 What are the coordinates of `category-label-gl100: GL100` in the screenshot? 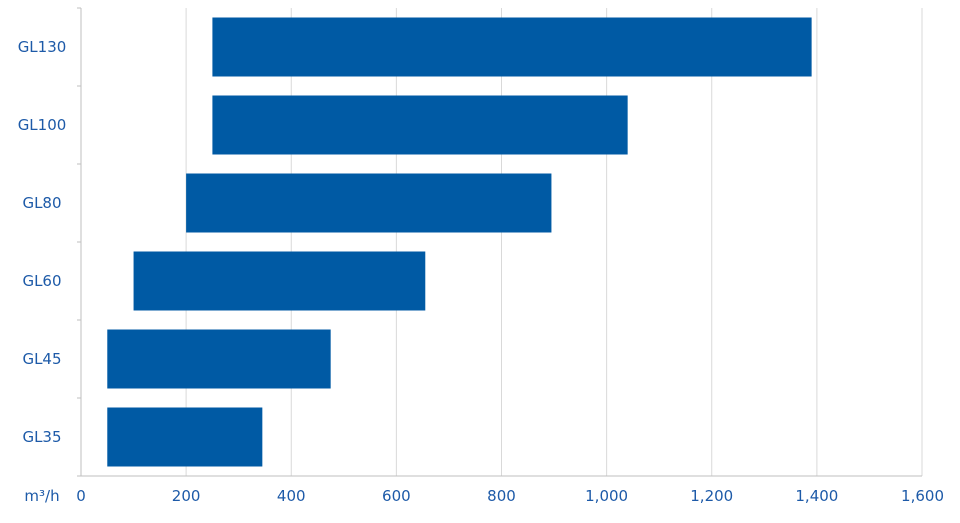 It's located at (42, 125).